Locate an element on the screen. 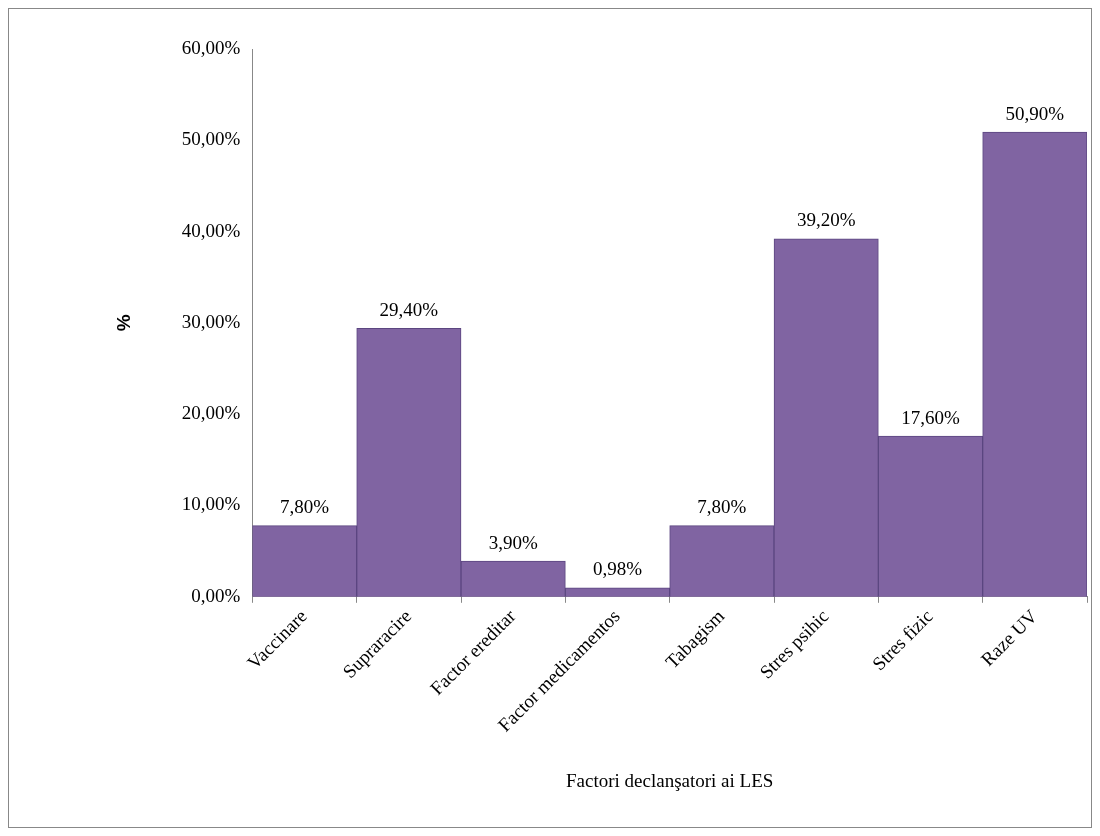 The height and width of the screenshot is (836, 1100). data-label: 29,40% is located at coordinates (409, 309).